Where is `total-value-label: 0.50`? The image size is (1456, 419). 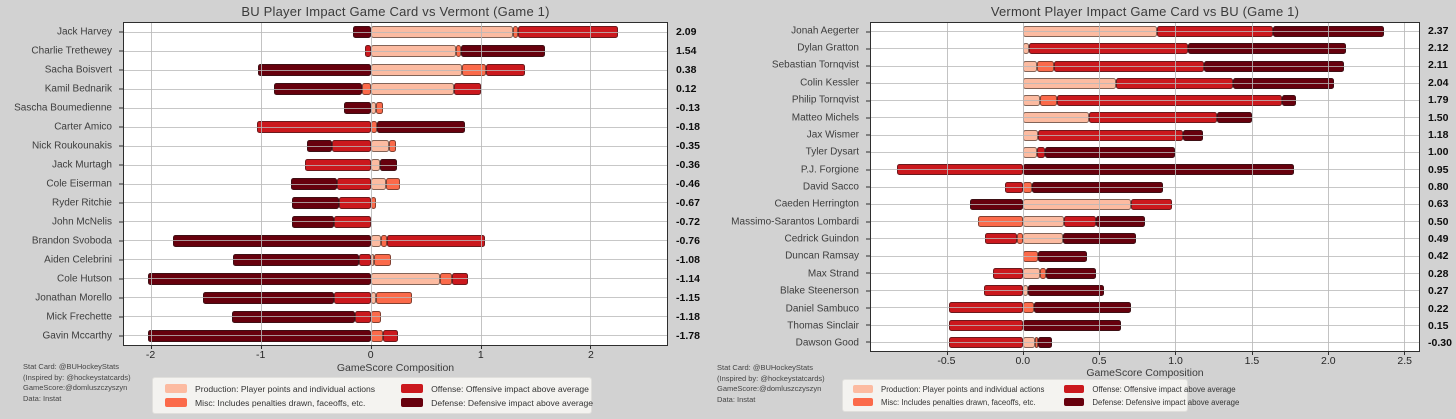 total-value-label: 0.50 is located at coordinates (1438, 221).